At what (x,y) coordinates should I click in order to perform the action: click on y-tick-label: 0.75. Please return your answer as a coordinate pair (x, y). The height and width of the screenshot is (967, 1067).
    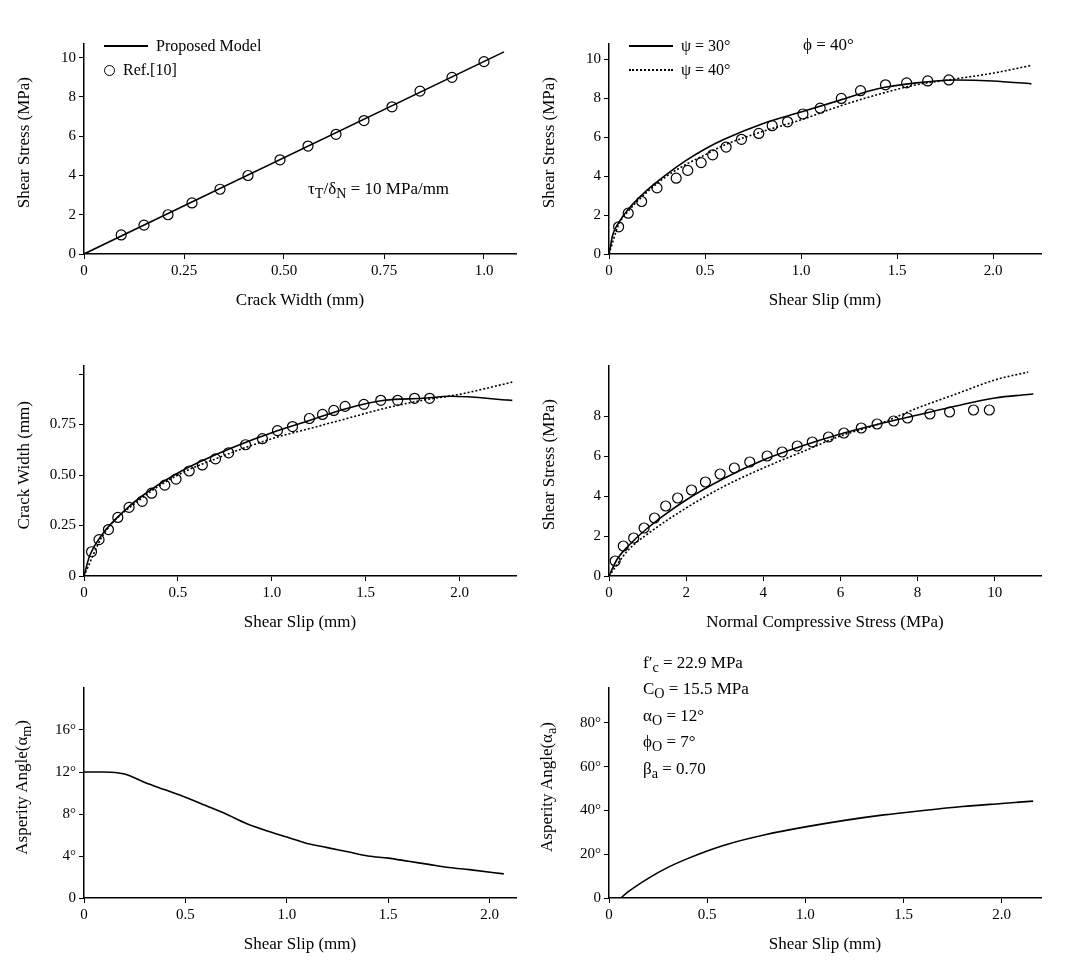
    Looking at the image, I should click on (62, 423).